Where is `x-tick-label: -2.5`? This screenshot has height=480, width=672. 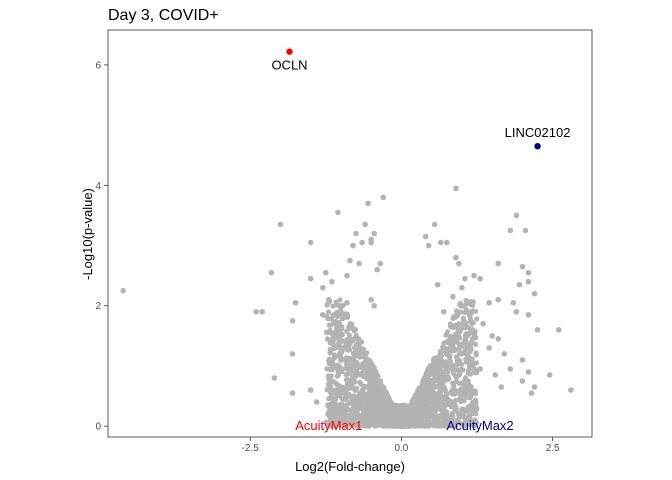 x-tick-label: -2.5 is located at coordinates (251, 448).